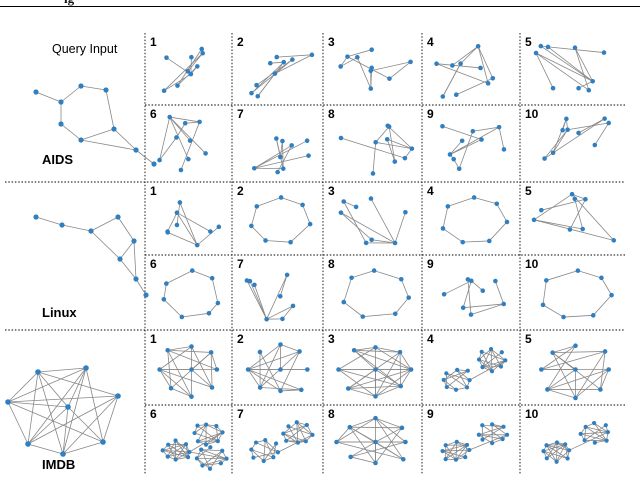  What do you see at coordinates (532, 264) in the screenshot?
I see `rank-label: 10` at bounding box center [532, 264].